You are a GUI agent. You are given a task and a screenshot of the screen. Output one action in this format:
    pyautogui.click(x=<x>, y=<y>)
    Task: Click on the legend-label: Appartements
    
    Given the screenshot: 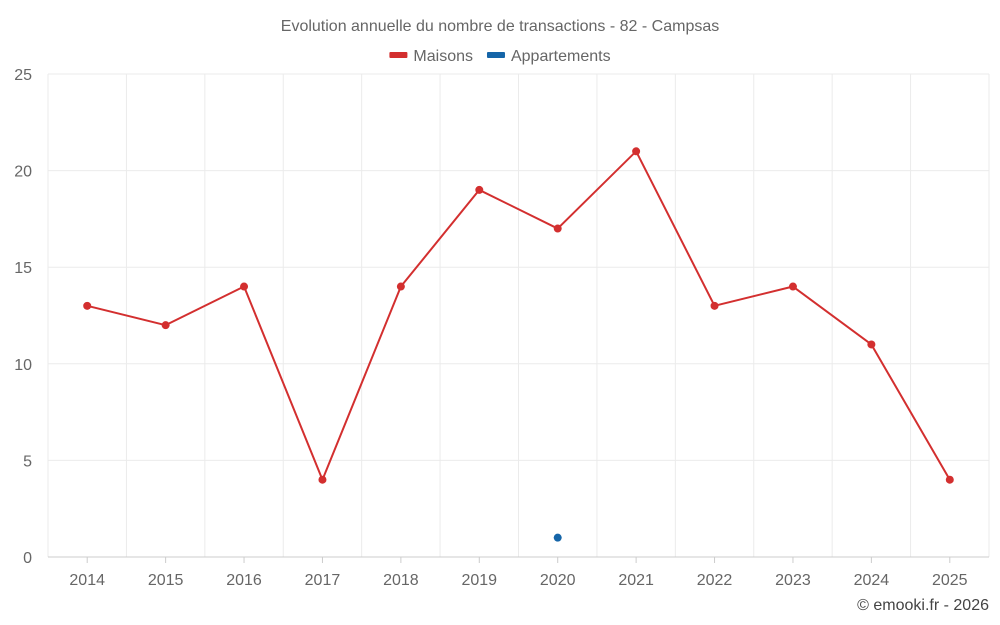 What is the action you would take?
    pyautogui.click(x=561, y=56)
    